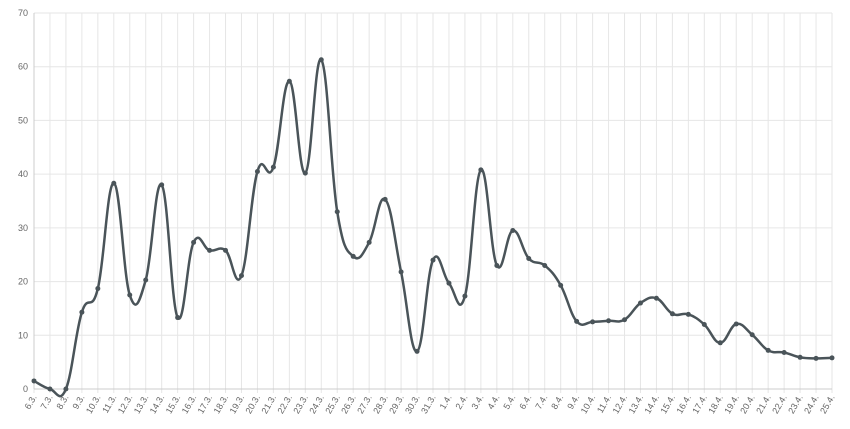 The width and height of the screenshot is (850, 429). I want to click on x-tick-label: 23.3., so click(300, 404).